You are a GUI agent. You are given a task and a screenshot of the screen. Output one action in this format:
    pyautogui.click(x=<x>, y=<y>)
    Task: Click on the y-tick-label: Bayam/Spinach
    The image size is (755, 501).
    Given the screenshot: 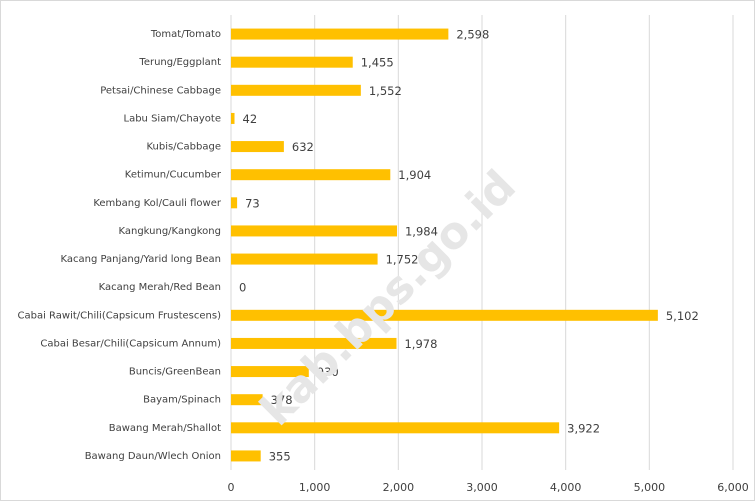 What is the action you would take?
    pyautogui.click(x=182, y=400)
    